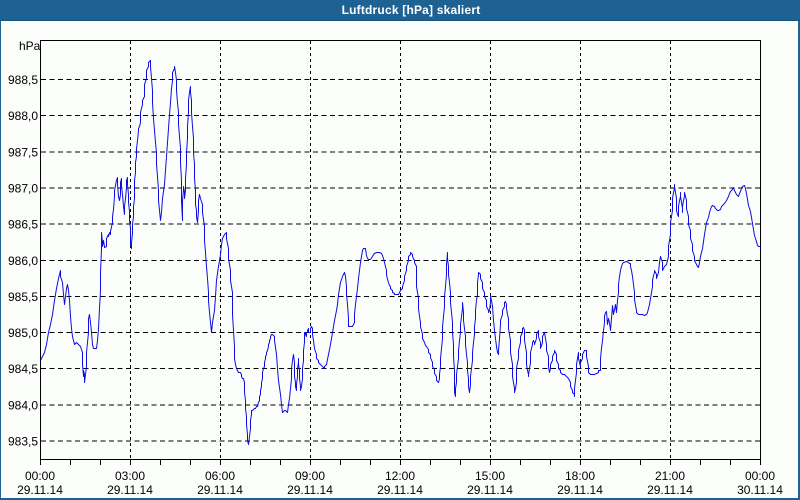 The image size is (800, 500). Describe the element at coordinates (220, 476) in the screenshot. I see `svg-text: 06:00` at that location.